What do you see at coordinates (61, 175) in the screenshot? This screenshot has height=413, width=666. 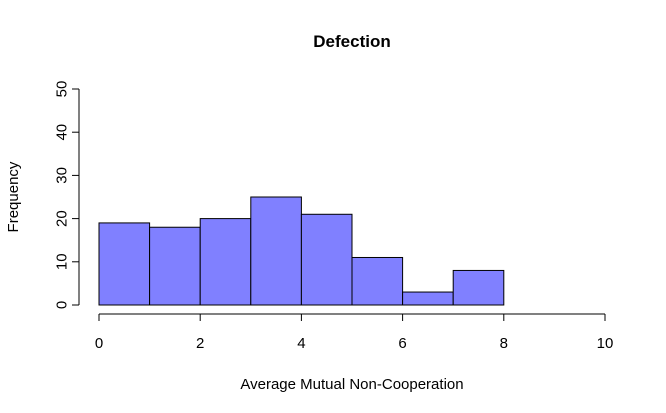 I see `y-tick-label-3: 30` at bounding box center [61, 175].